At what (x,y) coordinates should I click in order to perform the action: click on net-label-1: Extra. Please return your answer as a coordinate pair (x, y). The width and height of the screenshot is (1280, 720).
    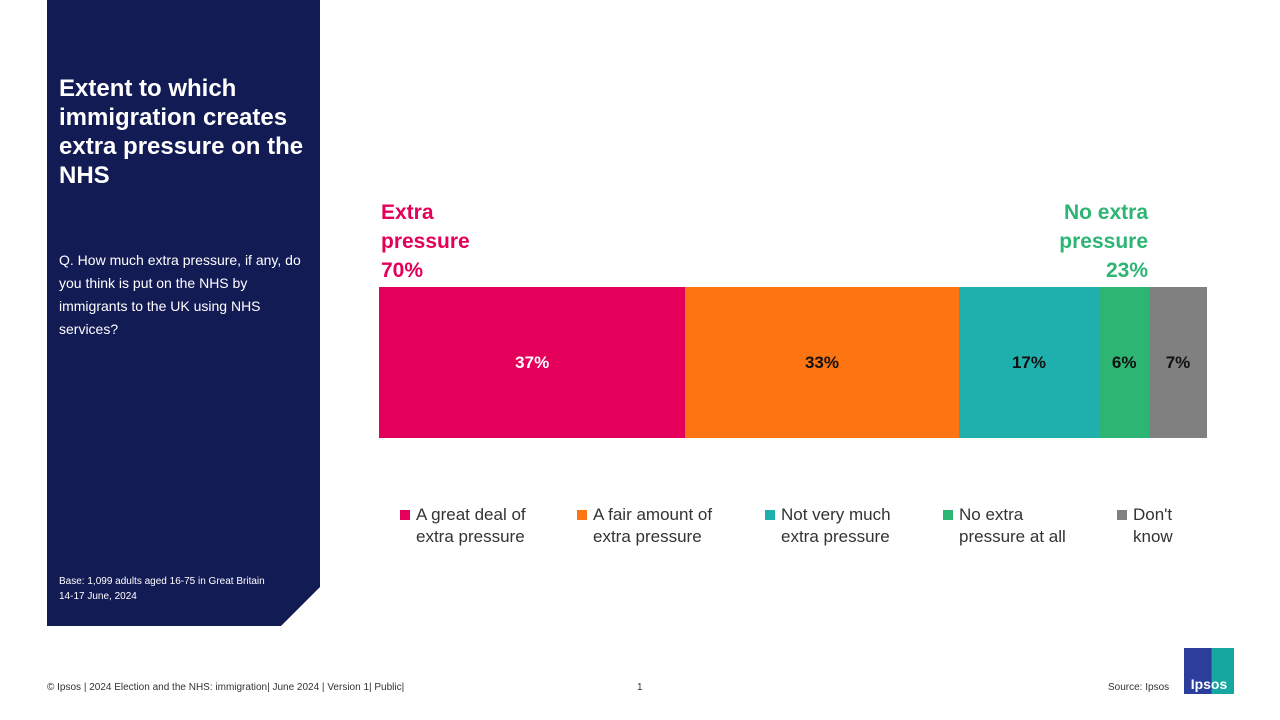
    Looking at the image, I should click on (407, 212).